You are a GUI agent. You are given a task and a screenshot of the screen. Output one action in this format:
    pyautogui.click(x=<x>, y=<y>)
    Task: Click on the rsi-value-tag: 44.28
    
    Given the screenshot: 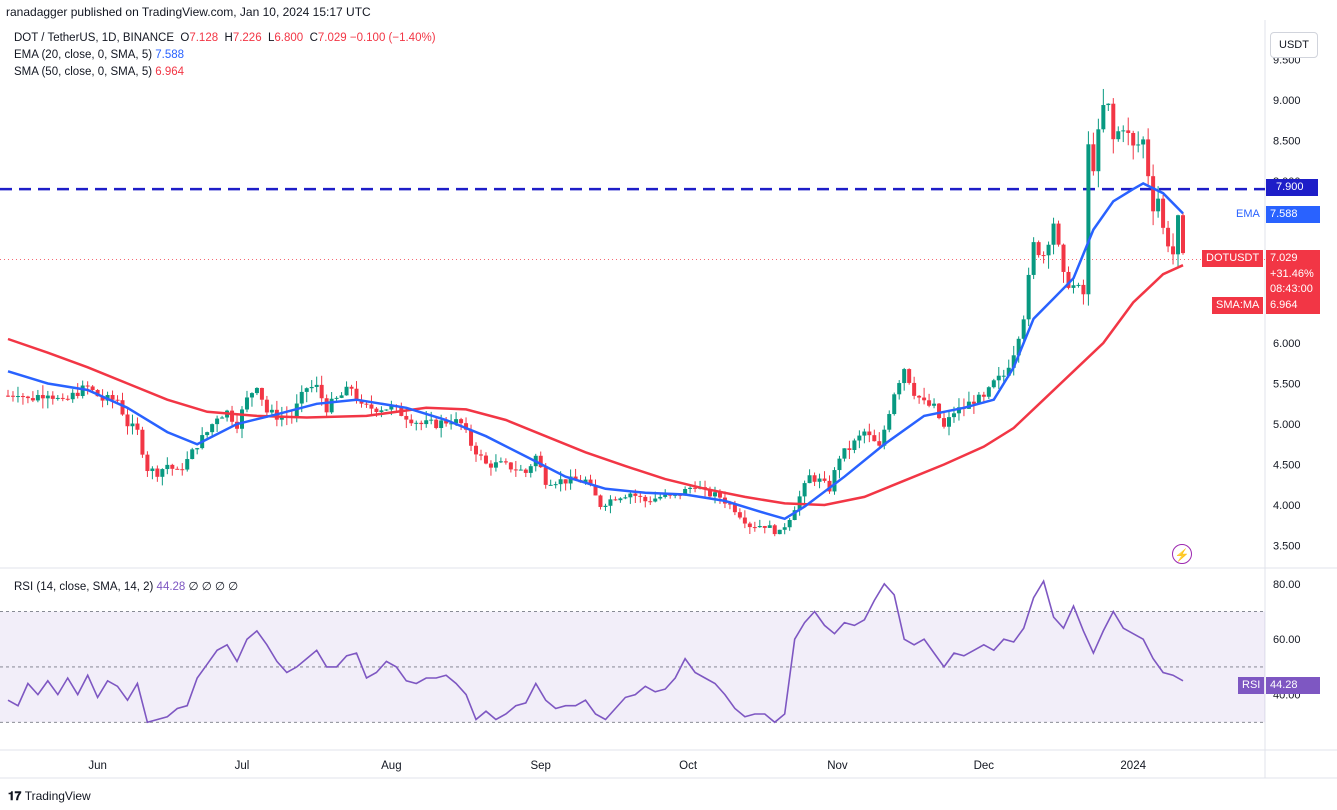 What is the action you would take?
    pyautogui.click(x=1293, y=685)
    